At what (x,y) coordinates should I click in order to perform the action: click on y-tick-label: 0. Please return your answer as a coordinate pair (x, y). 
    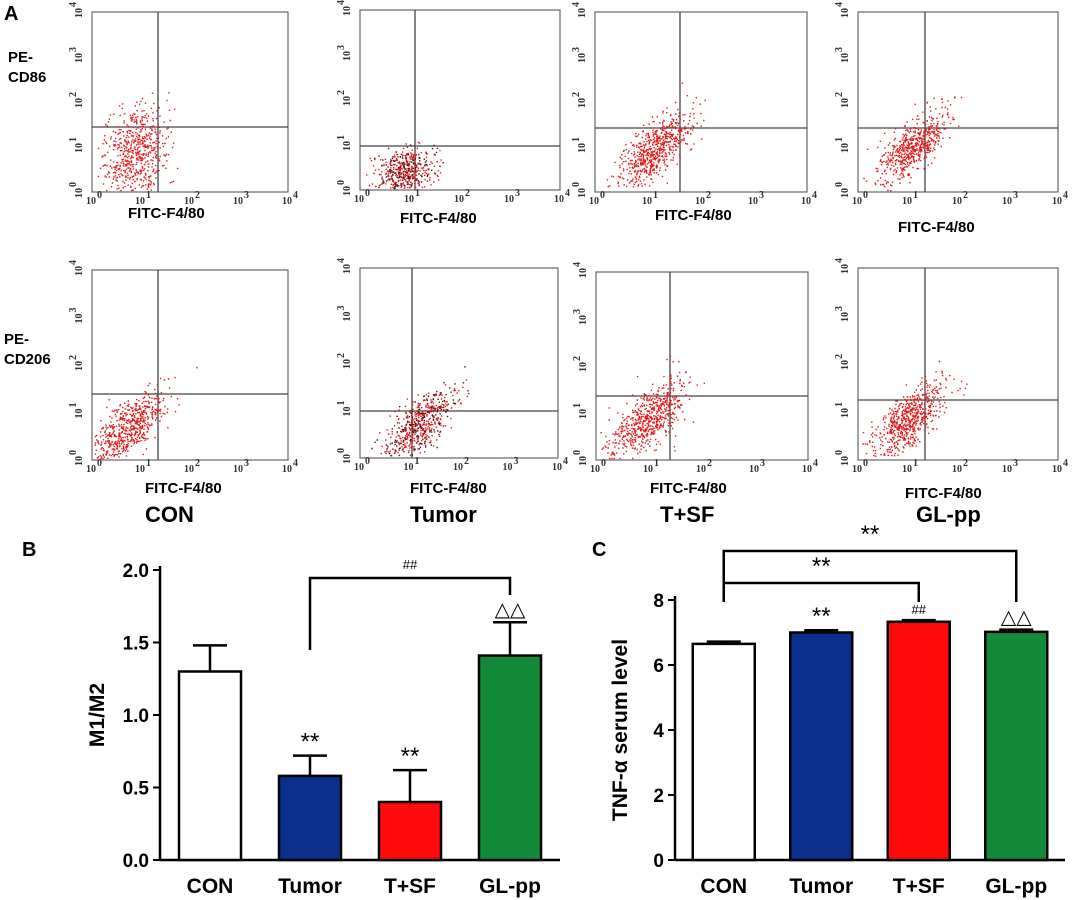
    Looking at the image, I should click on (658, 861).